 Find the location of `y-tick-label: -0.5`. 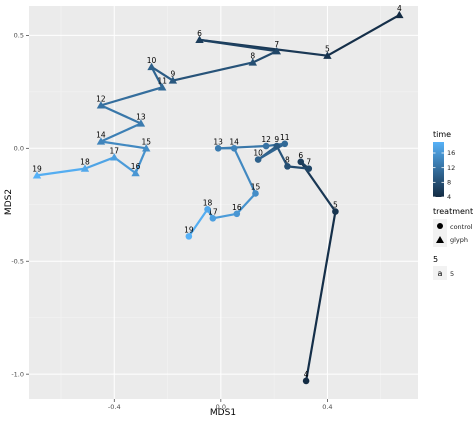

y-tick-label: -0.5 is located at coordinates (17, 261).